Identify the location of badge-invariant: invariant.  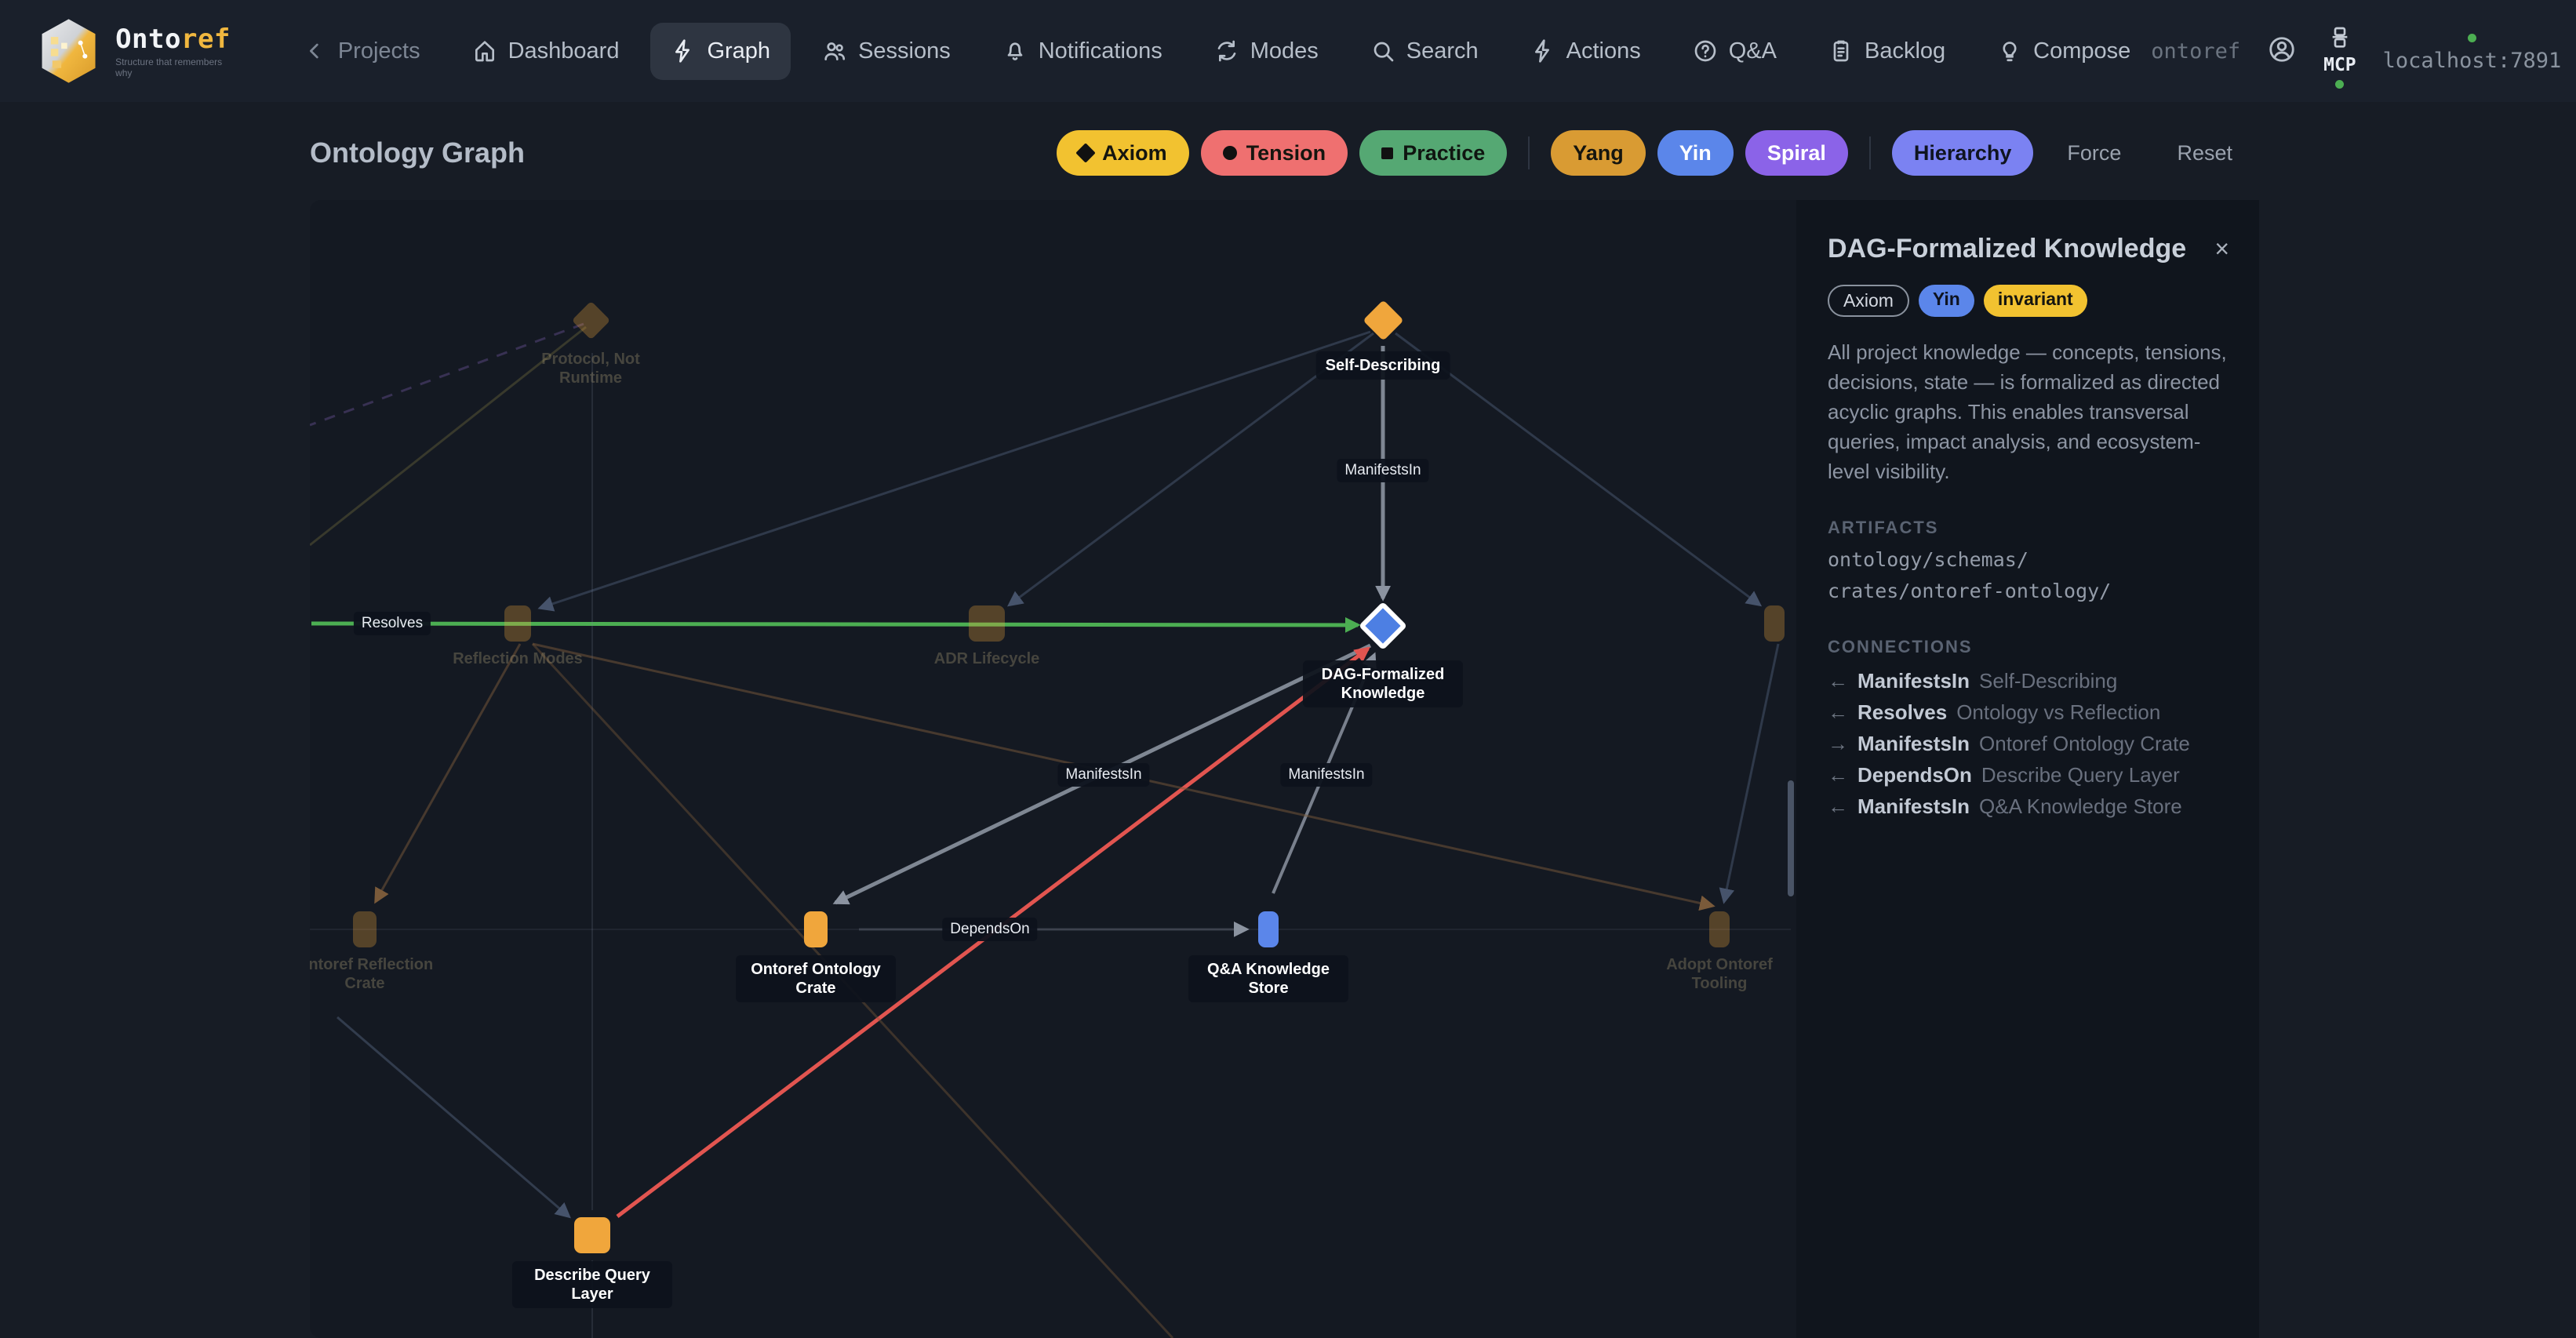
(2035, 301).